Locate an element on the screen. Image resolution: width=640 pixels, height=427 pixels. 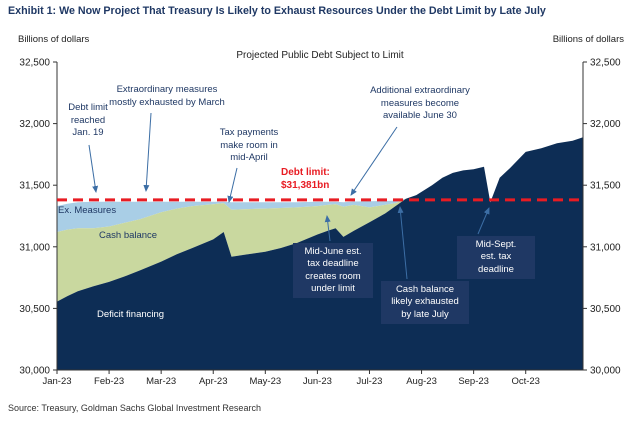
y-tick-label-left: 31,500 is located at coordinates (34, 186).